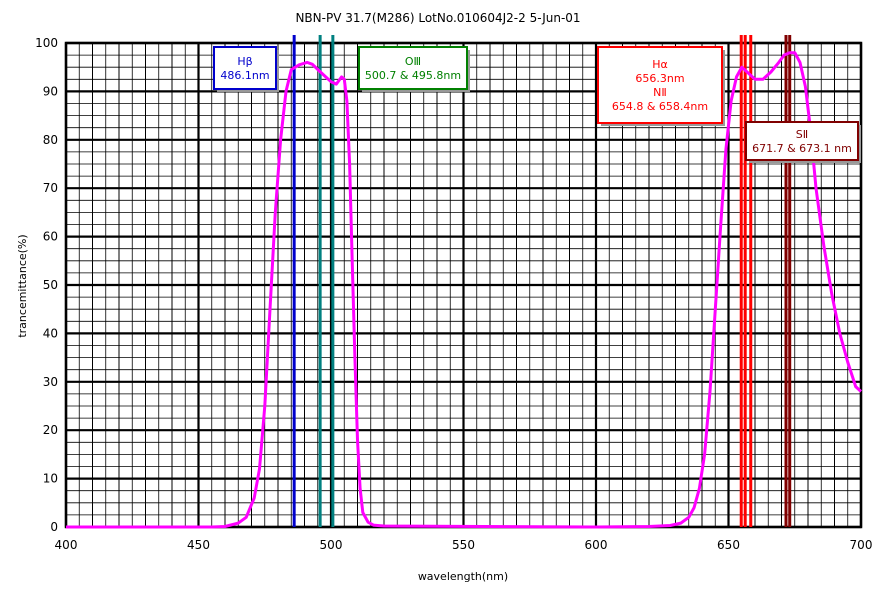 This screenshot has height=600, width=880. I want to click on y-tick-label: 60, so click(50, 237).